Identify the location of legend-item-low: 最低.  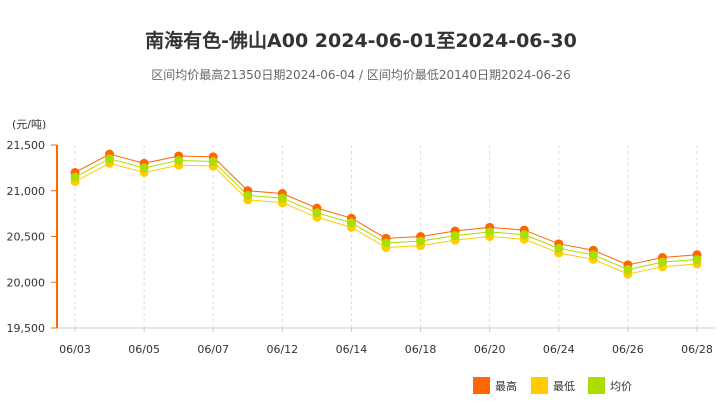
(553, 385).